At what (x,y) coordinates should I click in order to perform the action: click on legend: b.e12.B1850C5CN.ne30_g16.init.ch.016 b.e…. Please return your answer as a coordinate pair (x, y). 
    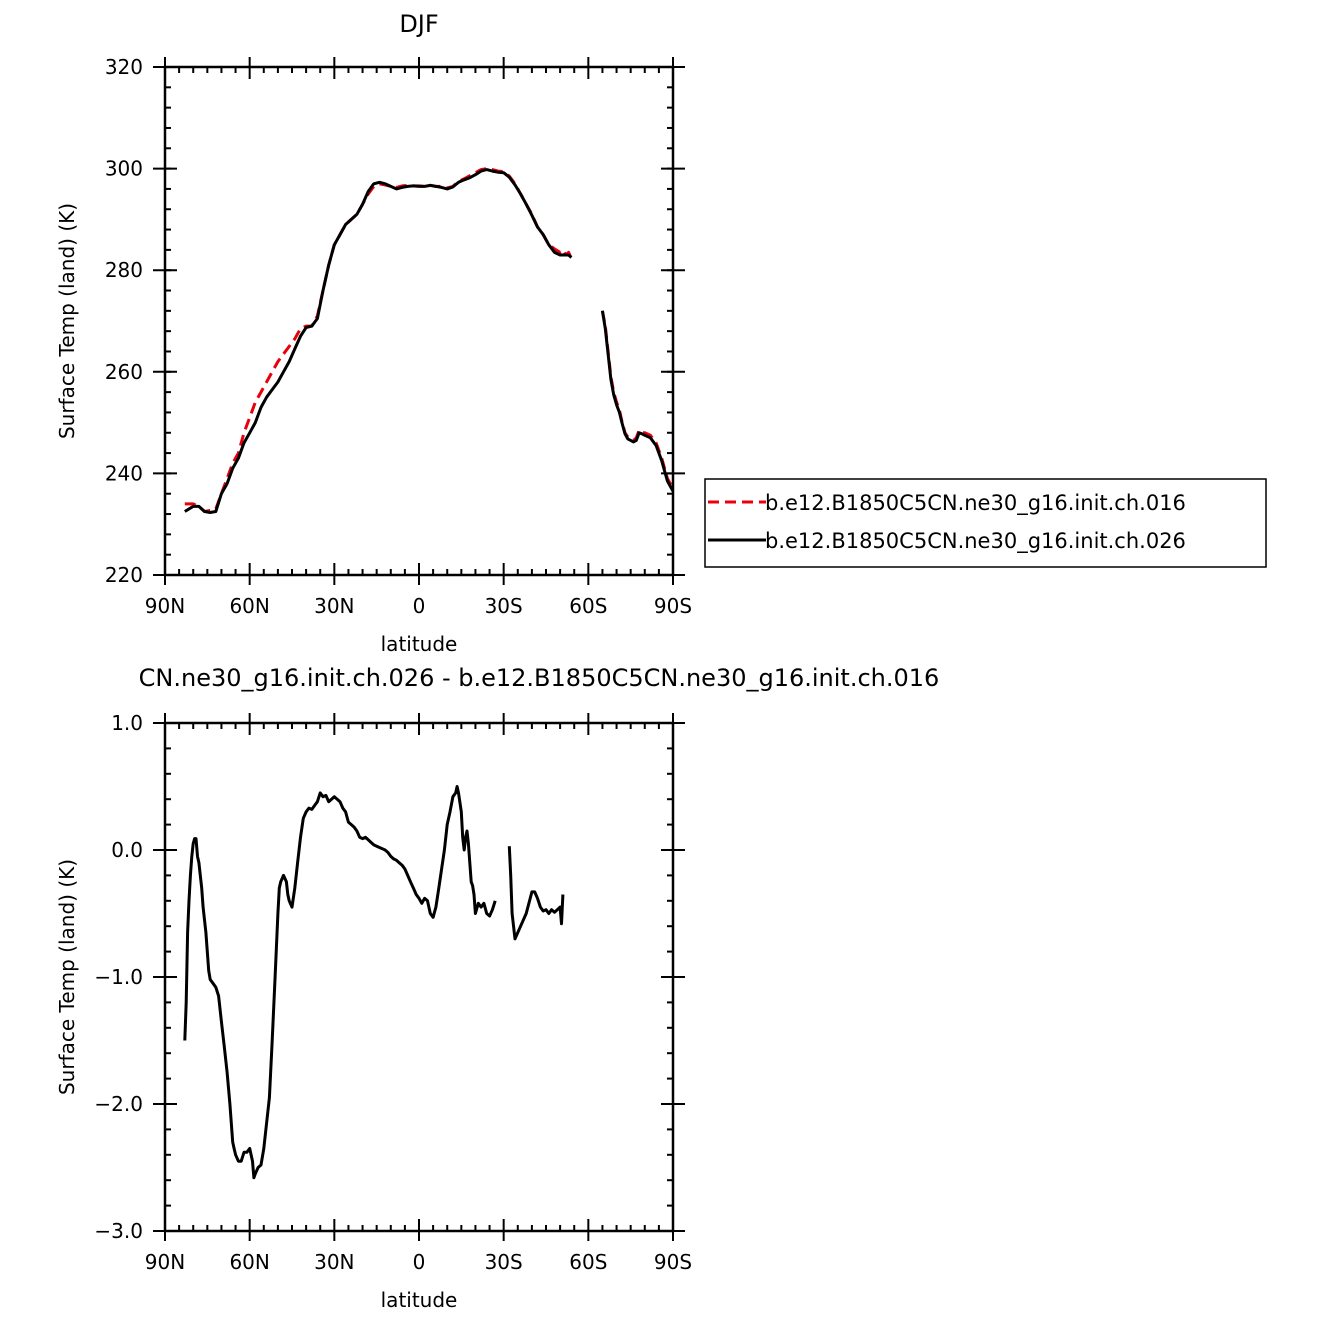
    Looking at the image, I should click on (985, 523).